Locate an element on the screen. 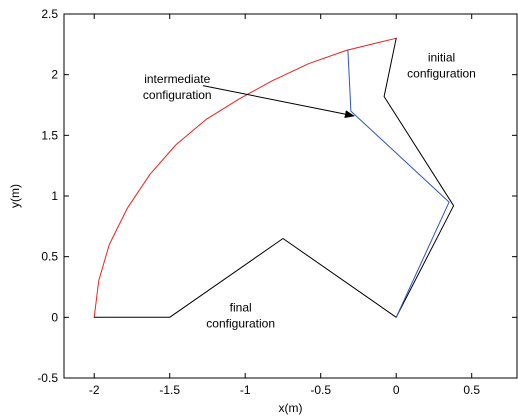  annotation-text-2-line-2: configuration is located at coordinates (441, 73).